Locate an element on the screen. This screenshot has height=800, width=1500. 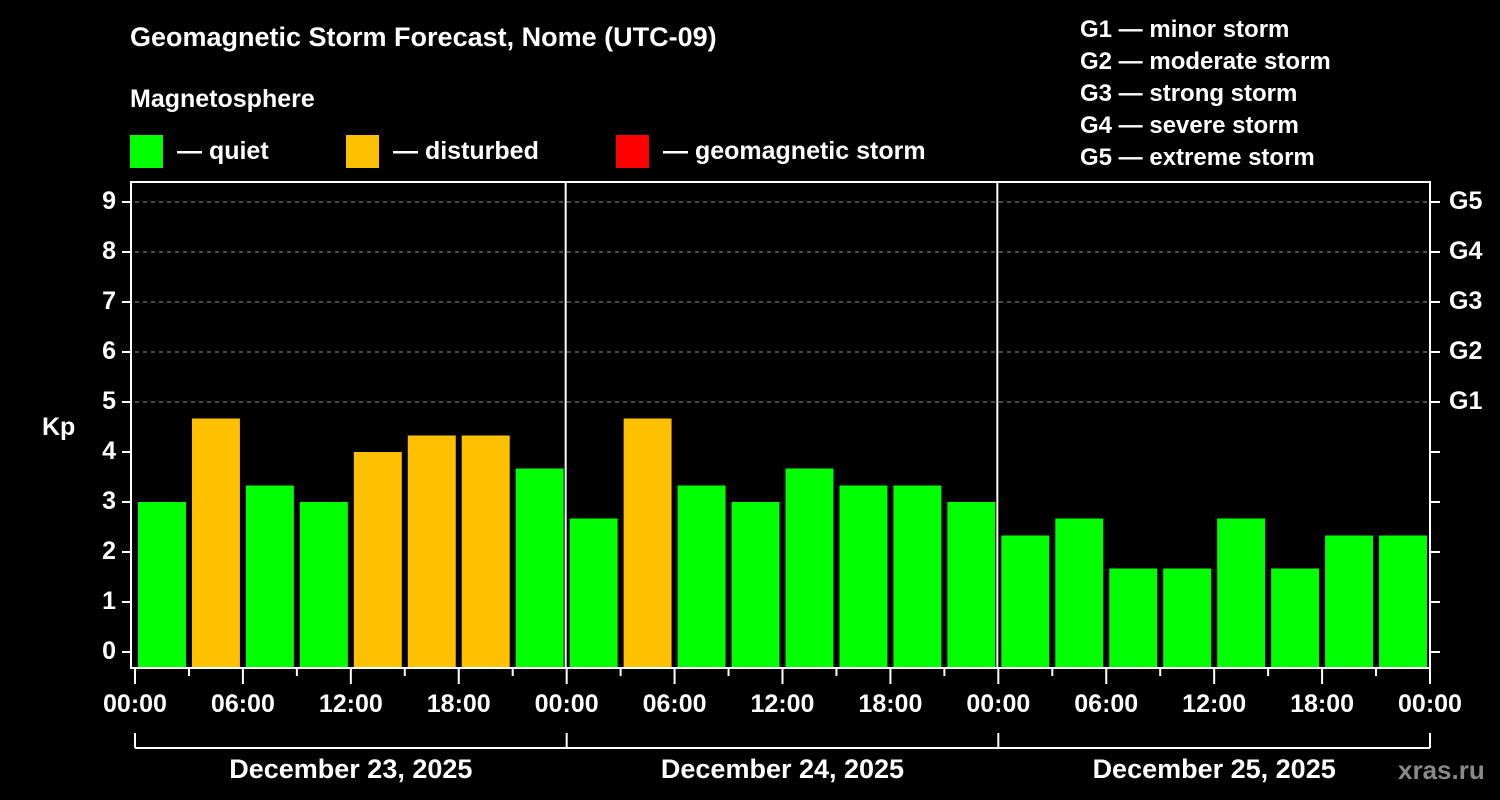
legend-label: — geomagnetic storm is located at coordinates (794, 150).